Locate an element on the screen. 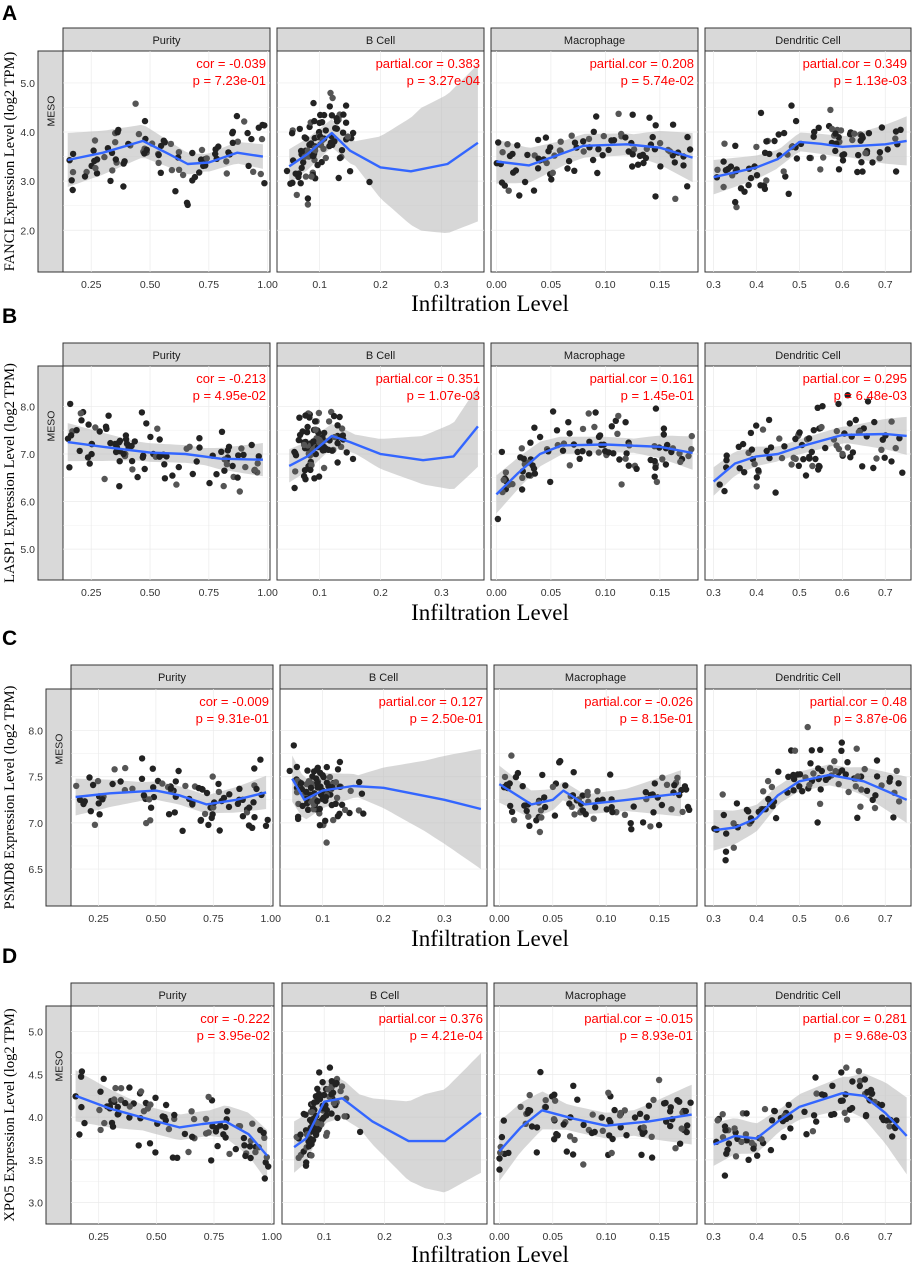 This screenshot has height=1268, width=913. y-tick-label: 4.0 is located at coordinates (35, 1118).